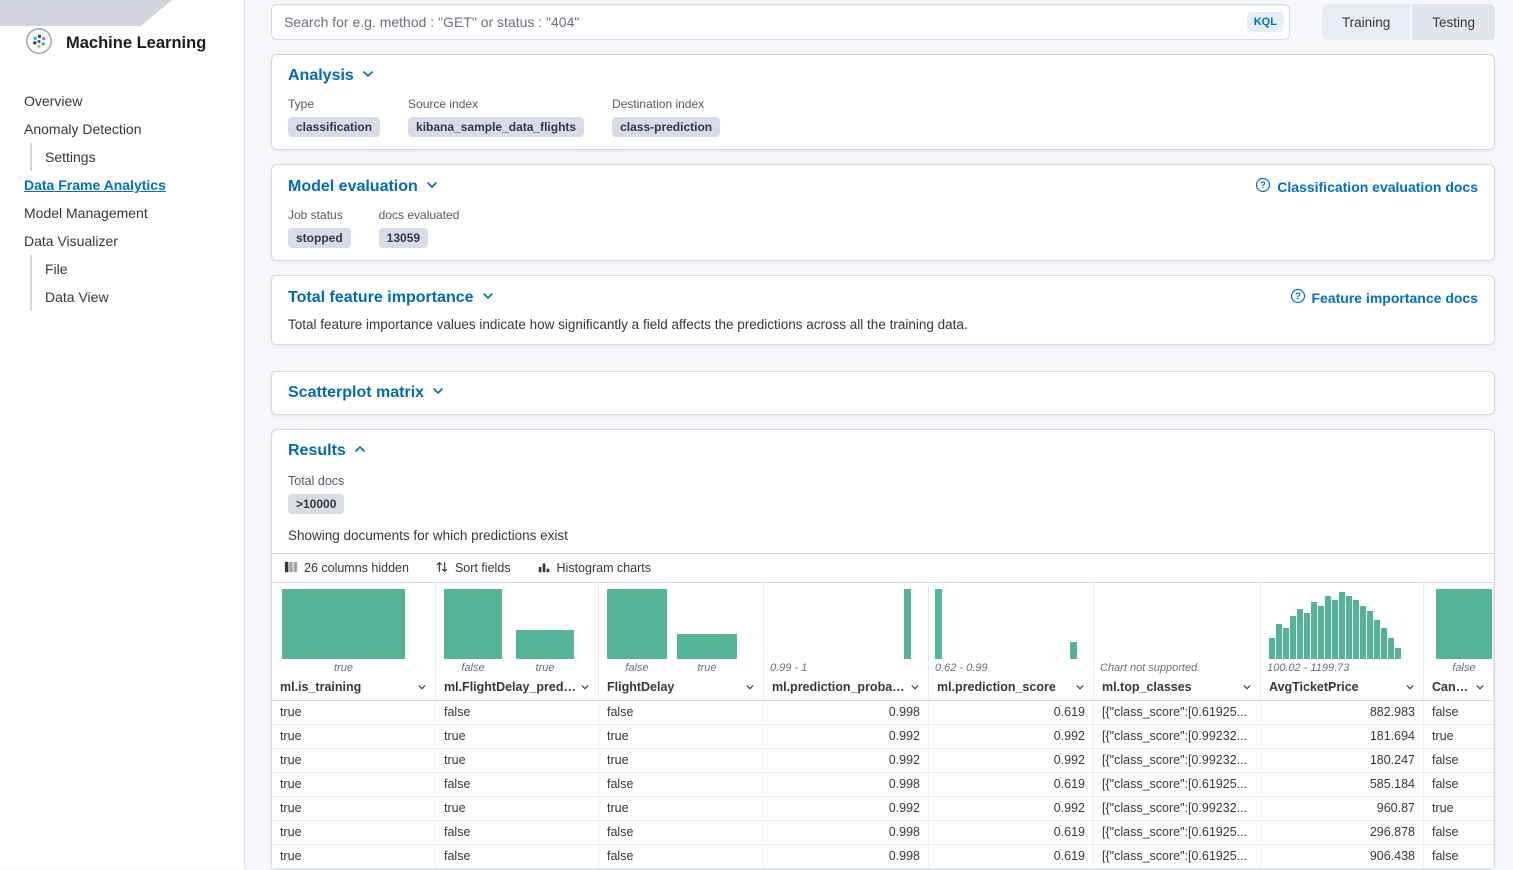  Describe the element at coordinates (1342, 832) in the screenshot. I see `cell-avgticketprice: 296.878` at that location.